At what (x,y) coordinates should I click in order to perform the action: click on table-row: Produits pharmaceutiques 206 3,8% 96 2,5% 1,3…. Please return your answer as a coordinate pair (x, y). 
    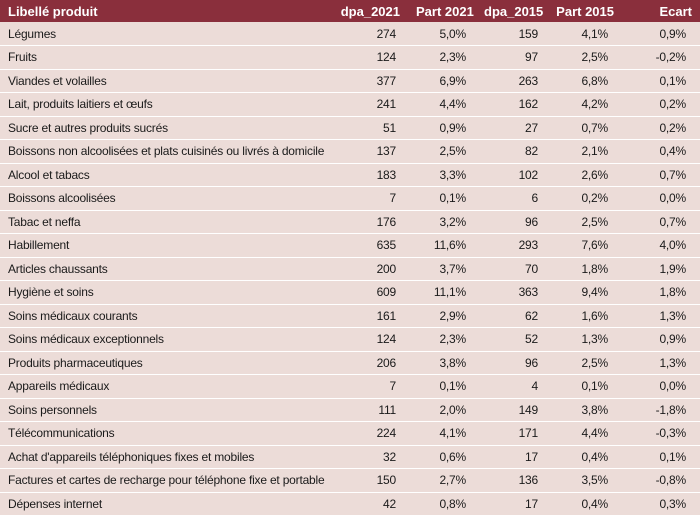
    Looking at the image, I should click on (350, 363).